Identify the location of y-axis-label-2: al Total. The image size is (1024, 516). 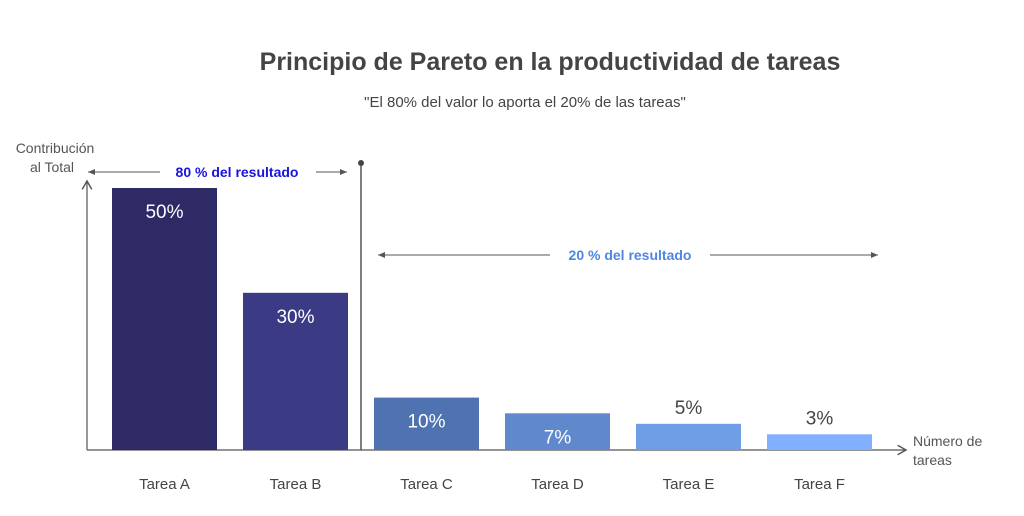
(52, 167).